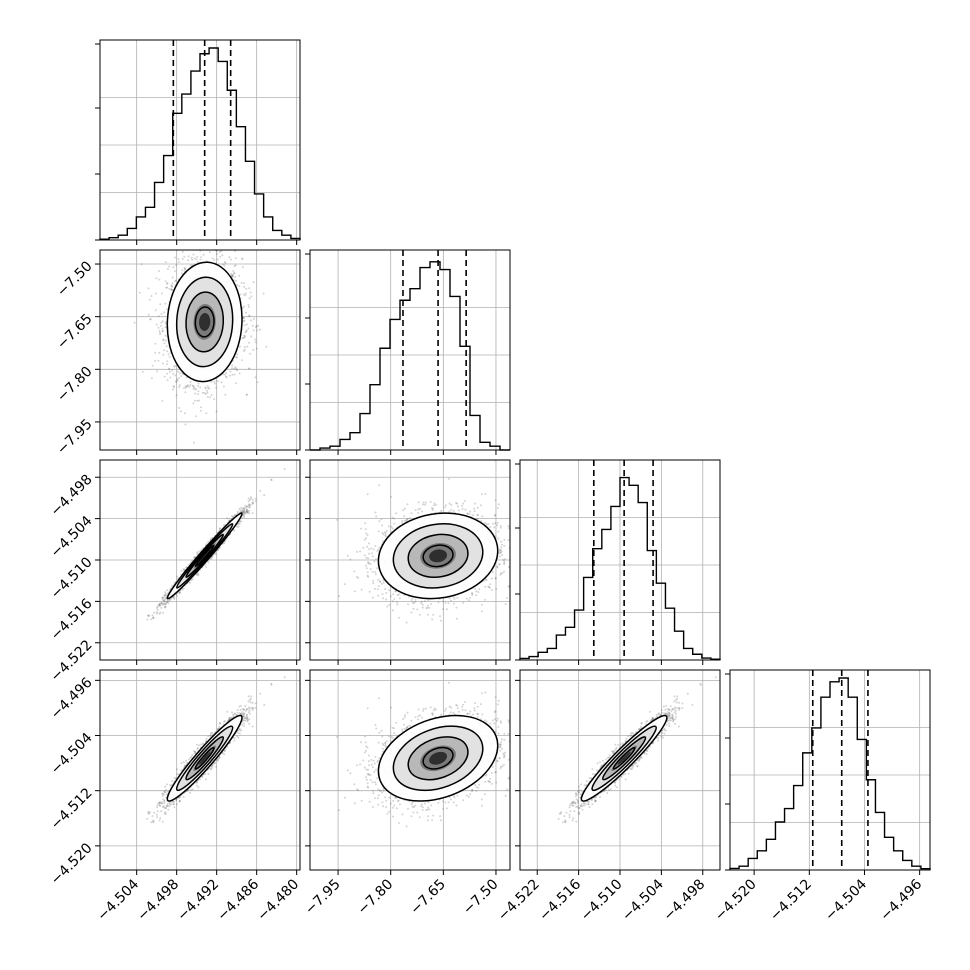 The height and width of the screenshot is (970, 970). What do you see at coordinates (72, 620) in the screenshot?
I see `y-tick-label-2-1: −4.516` at bounding box center [72, 620].